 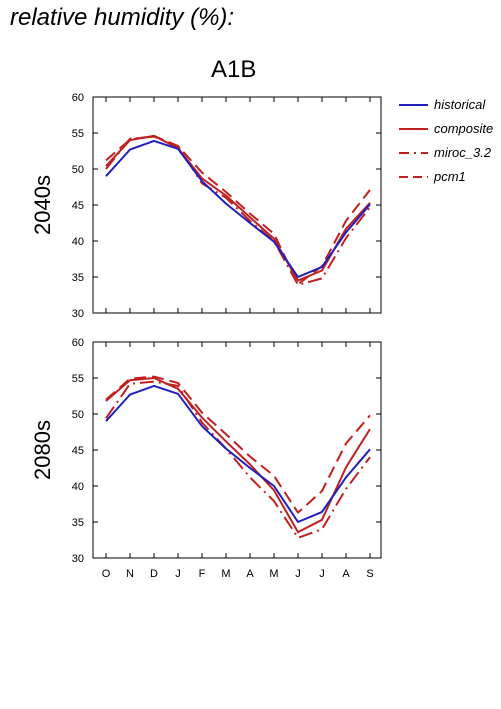 What do you see at coordinates (463, 128) in the screenshot?
I see `legend-label-composite: composite` at bounding box center [463, 128].